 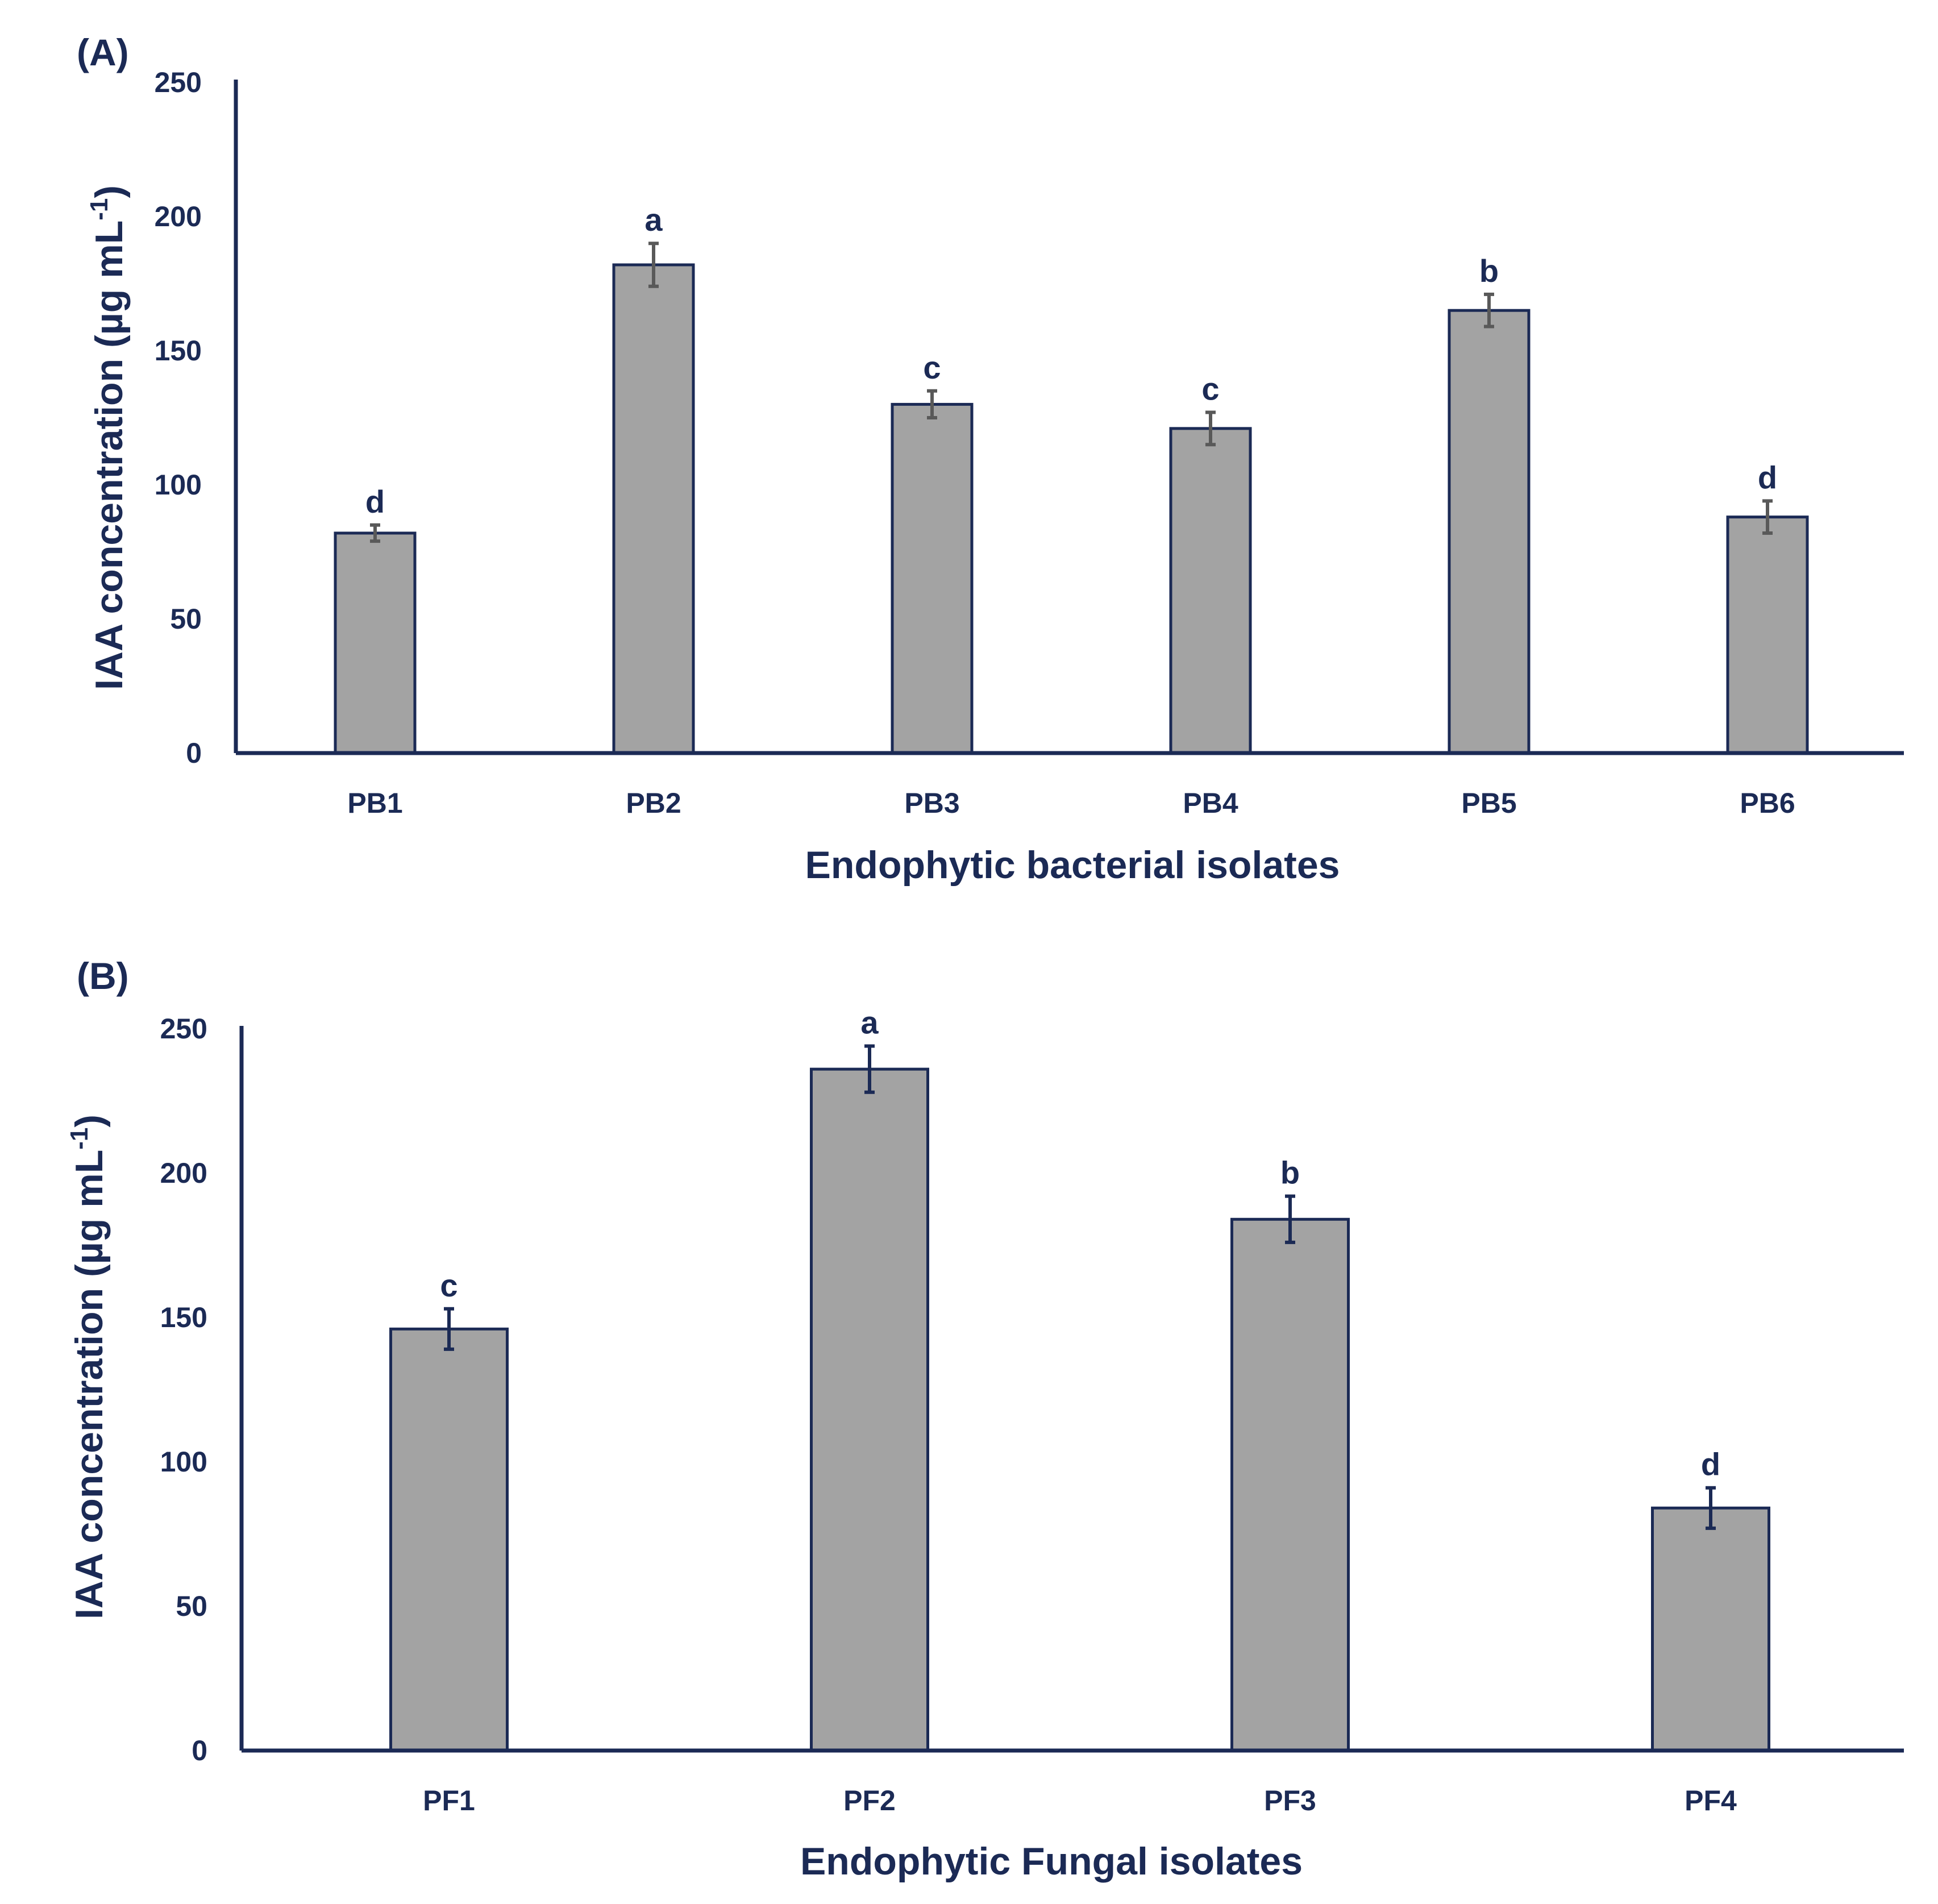 What do you see at coordinates (870, 1800) in the screenshot?
I see `panel-b-category-PF2: PF2` at bounding box center [870, 1800].